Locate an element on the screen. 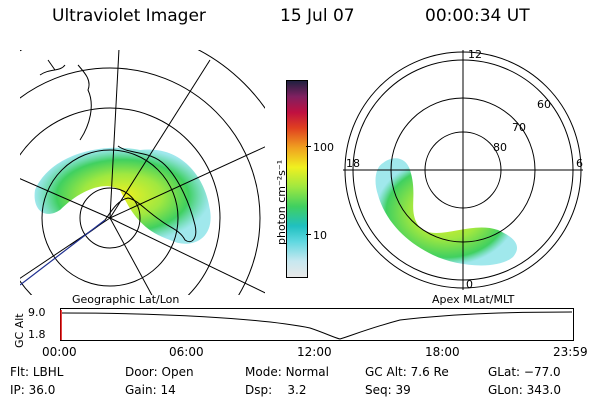 Image resolution: width=600 pixels, height=400 pixels. info-door: Door: Open is located at coordinates (159, 372).